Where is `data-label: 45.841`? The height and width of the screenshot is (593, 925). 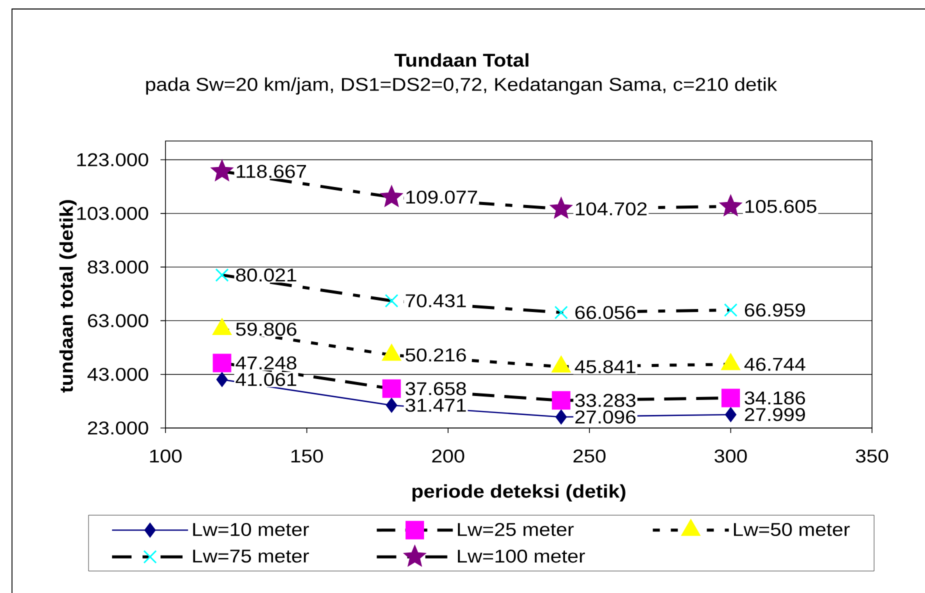 data-label: 45.841 is located at coordinates (605, 367).